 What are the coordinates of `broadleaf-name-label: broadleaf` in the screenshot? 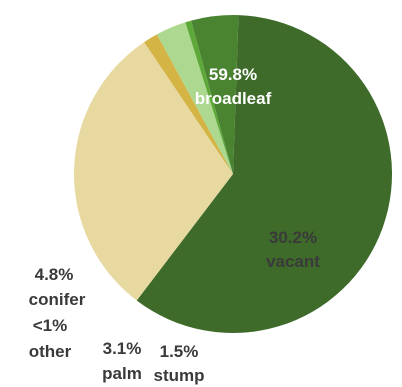 It's located at (233, 98).